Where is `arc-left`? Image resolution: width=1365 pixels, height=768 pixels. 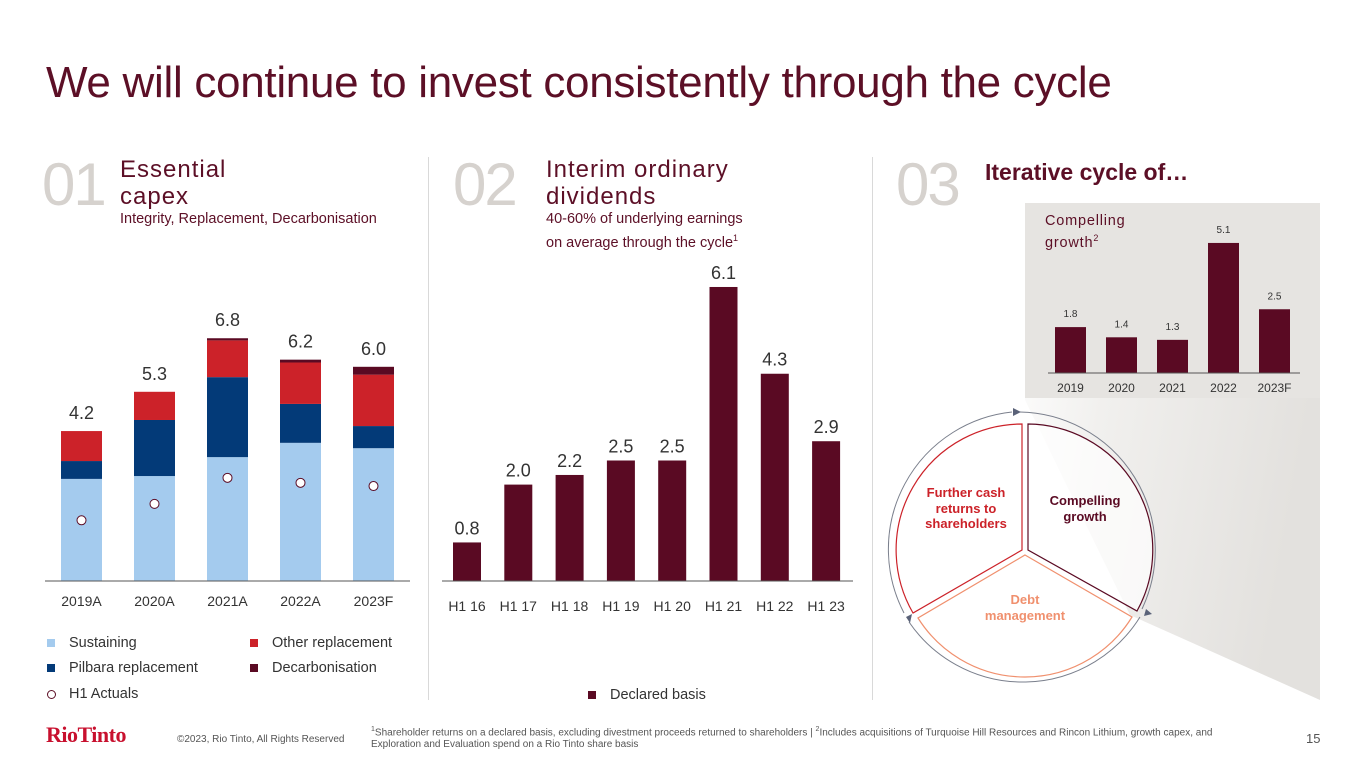
arc-left is located at coordinates (950, 512).